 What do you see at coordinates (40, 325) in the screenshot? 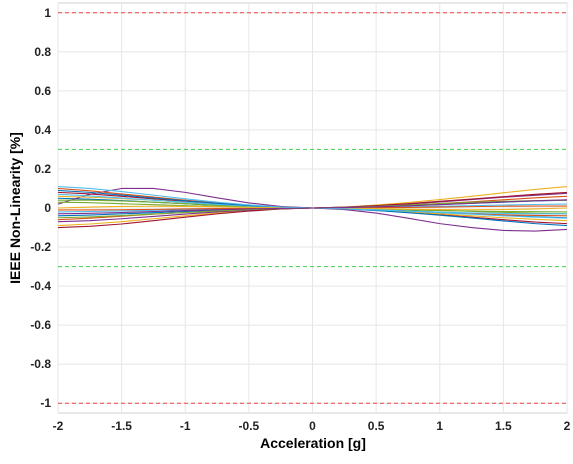
I see `y-tick-label: -0.6` at bounding box center [40, 325].